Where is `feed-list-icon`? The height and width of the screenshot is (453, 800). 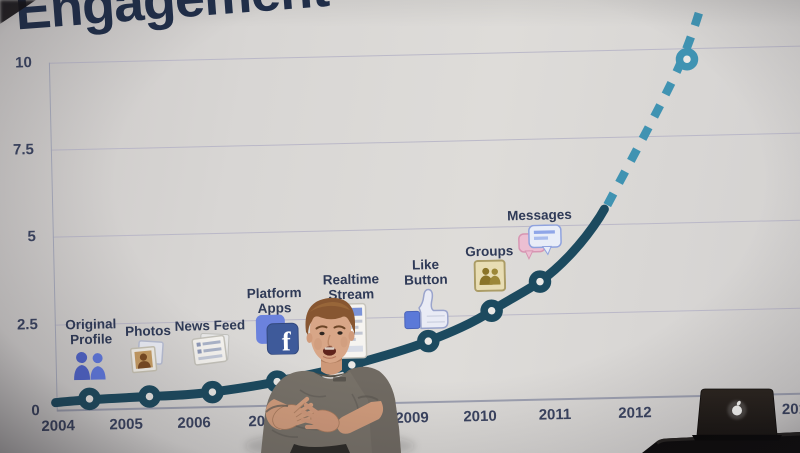 feed-list-icon is located at coordinates (210, 349).